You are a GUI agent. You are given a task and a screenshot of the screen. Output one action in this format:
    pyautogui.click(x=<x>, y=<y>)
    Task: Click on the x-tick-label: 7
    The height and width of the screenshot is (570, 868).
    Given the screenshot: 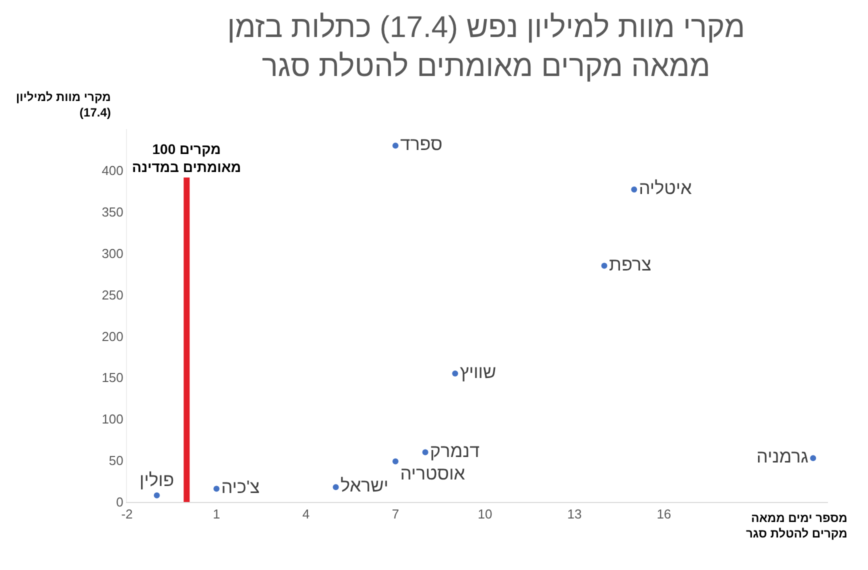 What is the action you would take?
    pyautogui.click(x=396, y=514)
    